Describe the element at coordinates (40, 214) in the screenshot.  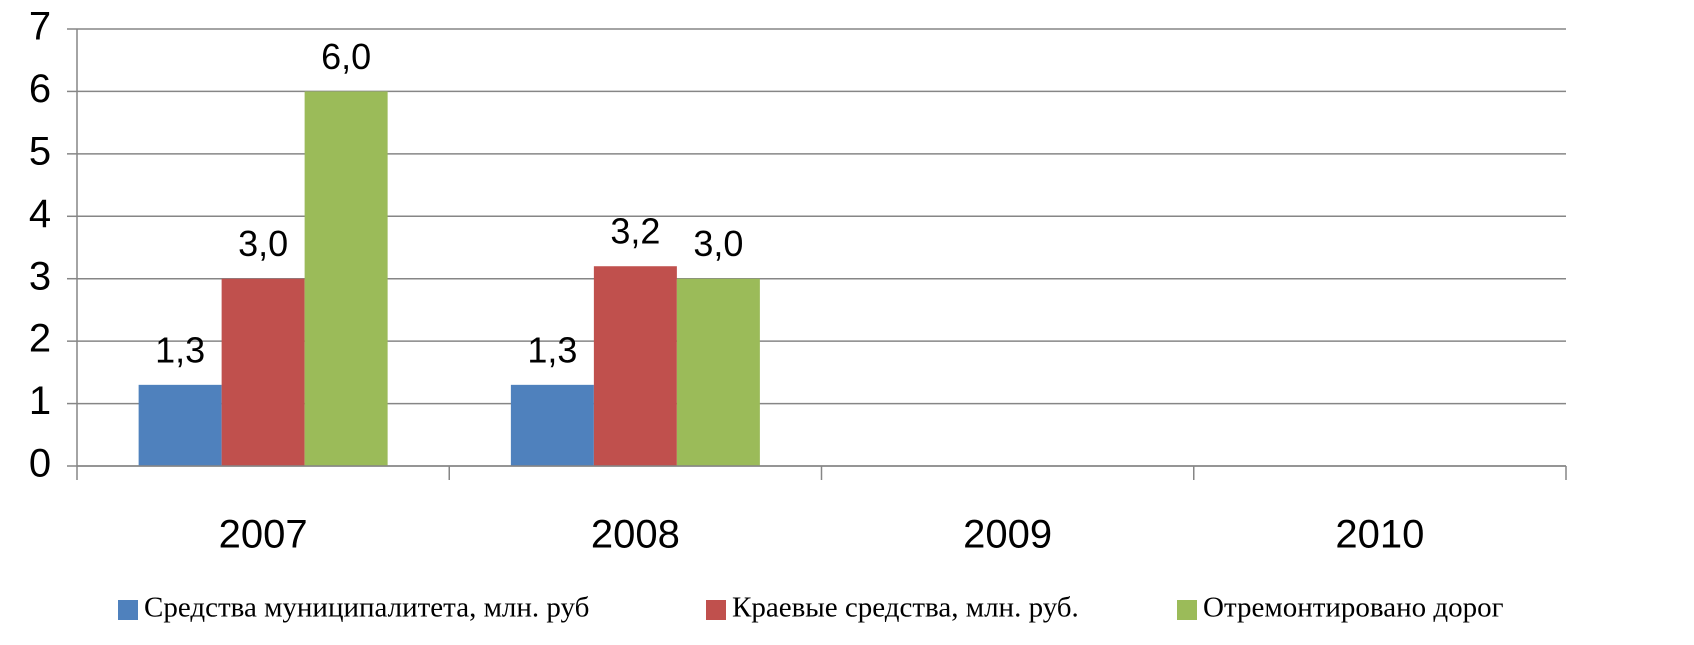
I see `y-tick-label: 4` at that location.